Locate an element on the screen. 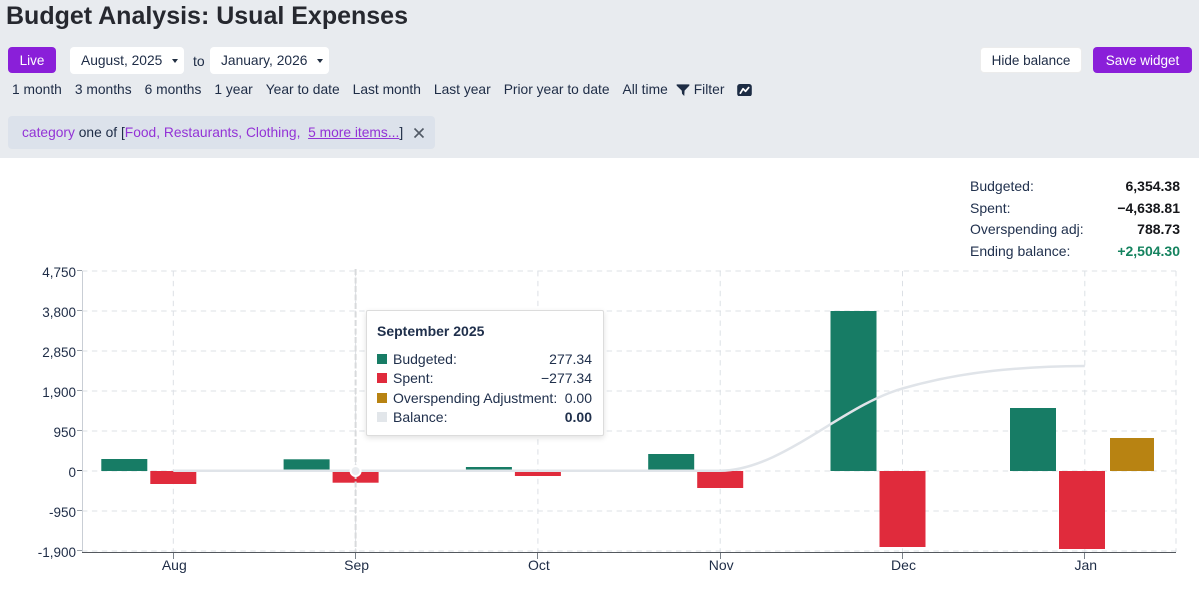 This screenshot has height=606, width=1199. svg-text: Aug is located at coordinates (174, 565).